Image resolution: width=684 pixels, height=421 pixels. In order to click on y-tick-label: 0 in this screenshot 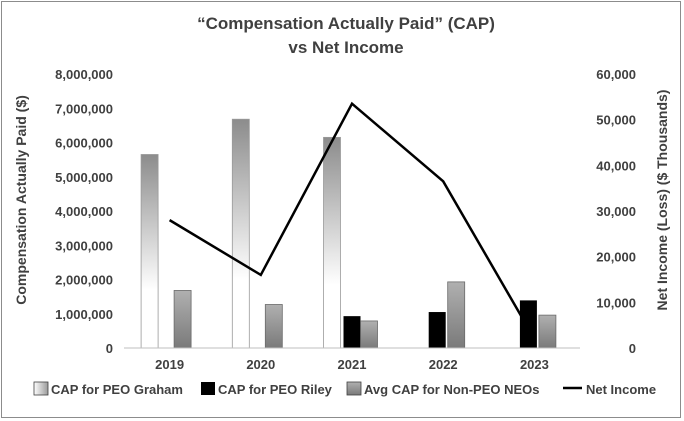, I will do `click(109, 348)`.